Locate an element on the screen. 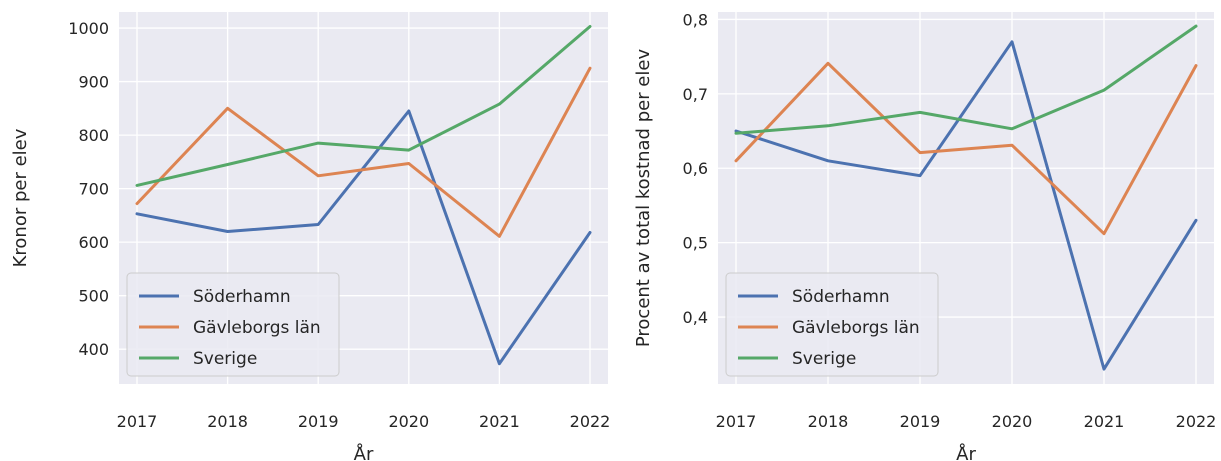 The image size is (1221, 461). y-tick-label: 0,6 is located at coordinates (695, 168).